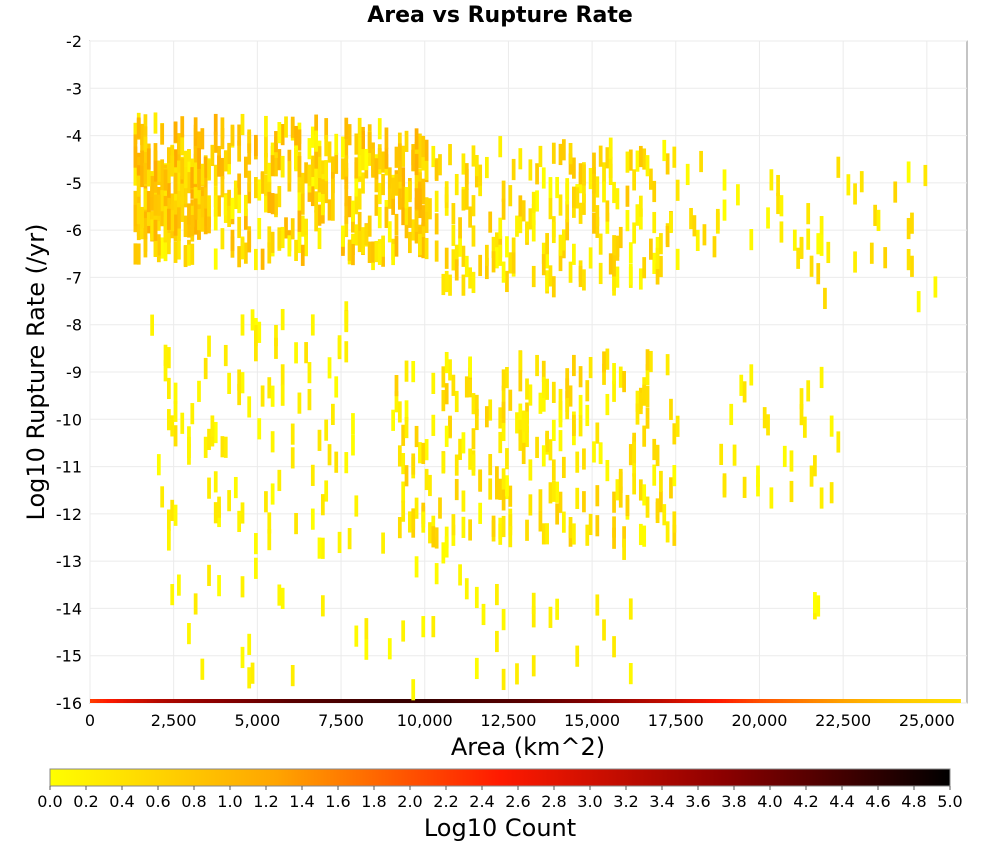 The image size is (1000, 850). I want to click on y-tick-label: -13, so click(69, 561).